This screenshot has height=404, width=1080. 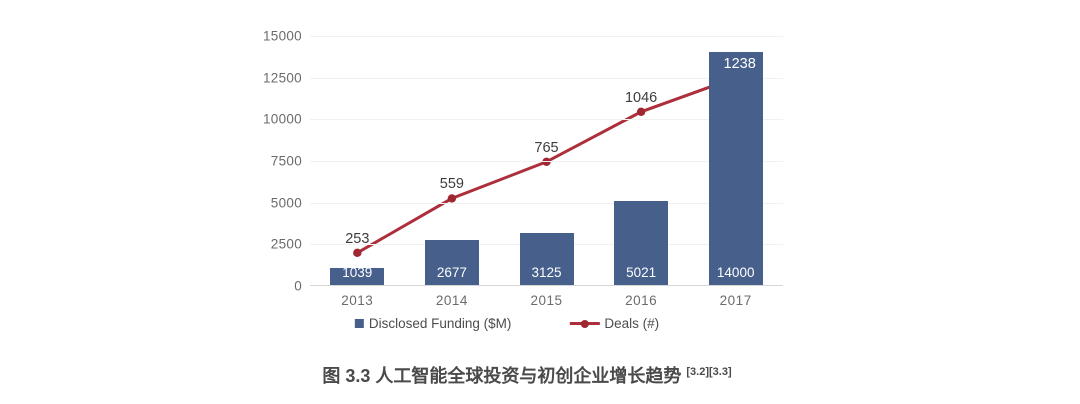 I want to click on x-axis-tick-label-2014: 2014, so click(x=451, y=300).